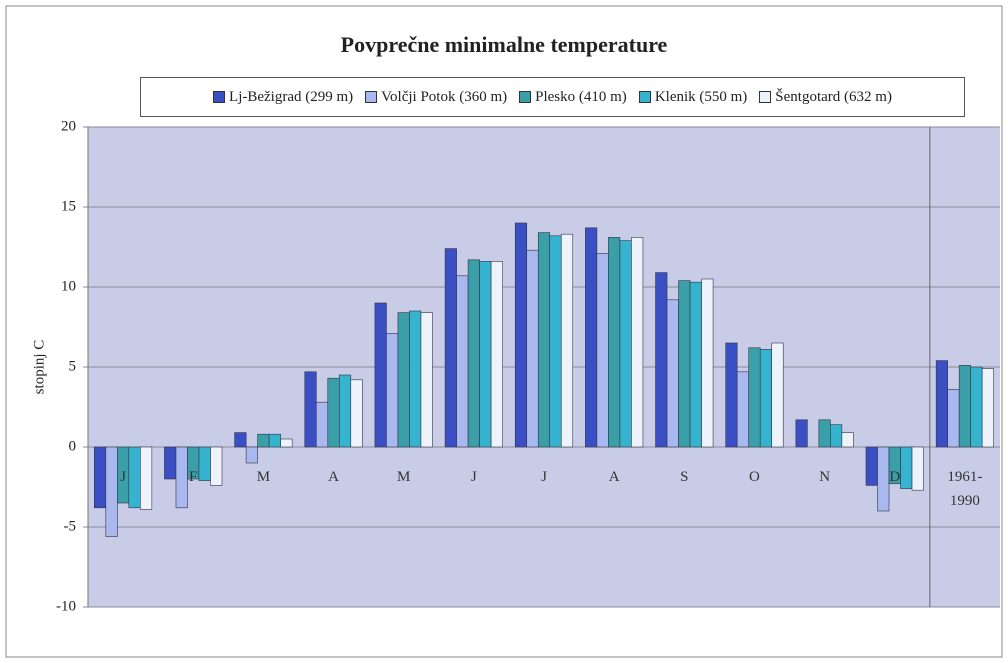 Image resolution: width=1008 pixels, height=663 pixels. Describe the element at coordinates (825, 477) in the screenshot. I see `x-tick-label: N` at that location.